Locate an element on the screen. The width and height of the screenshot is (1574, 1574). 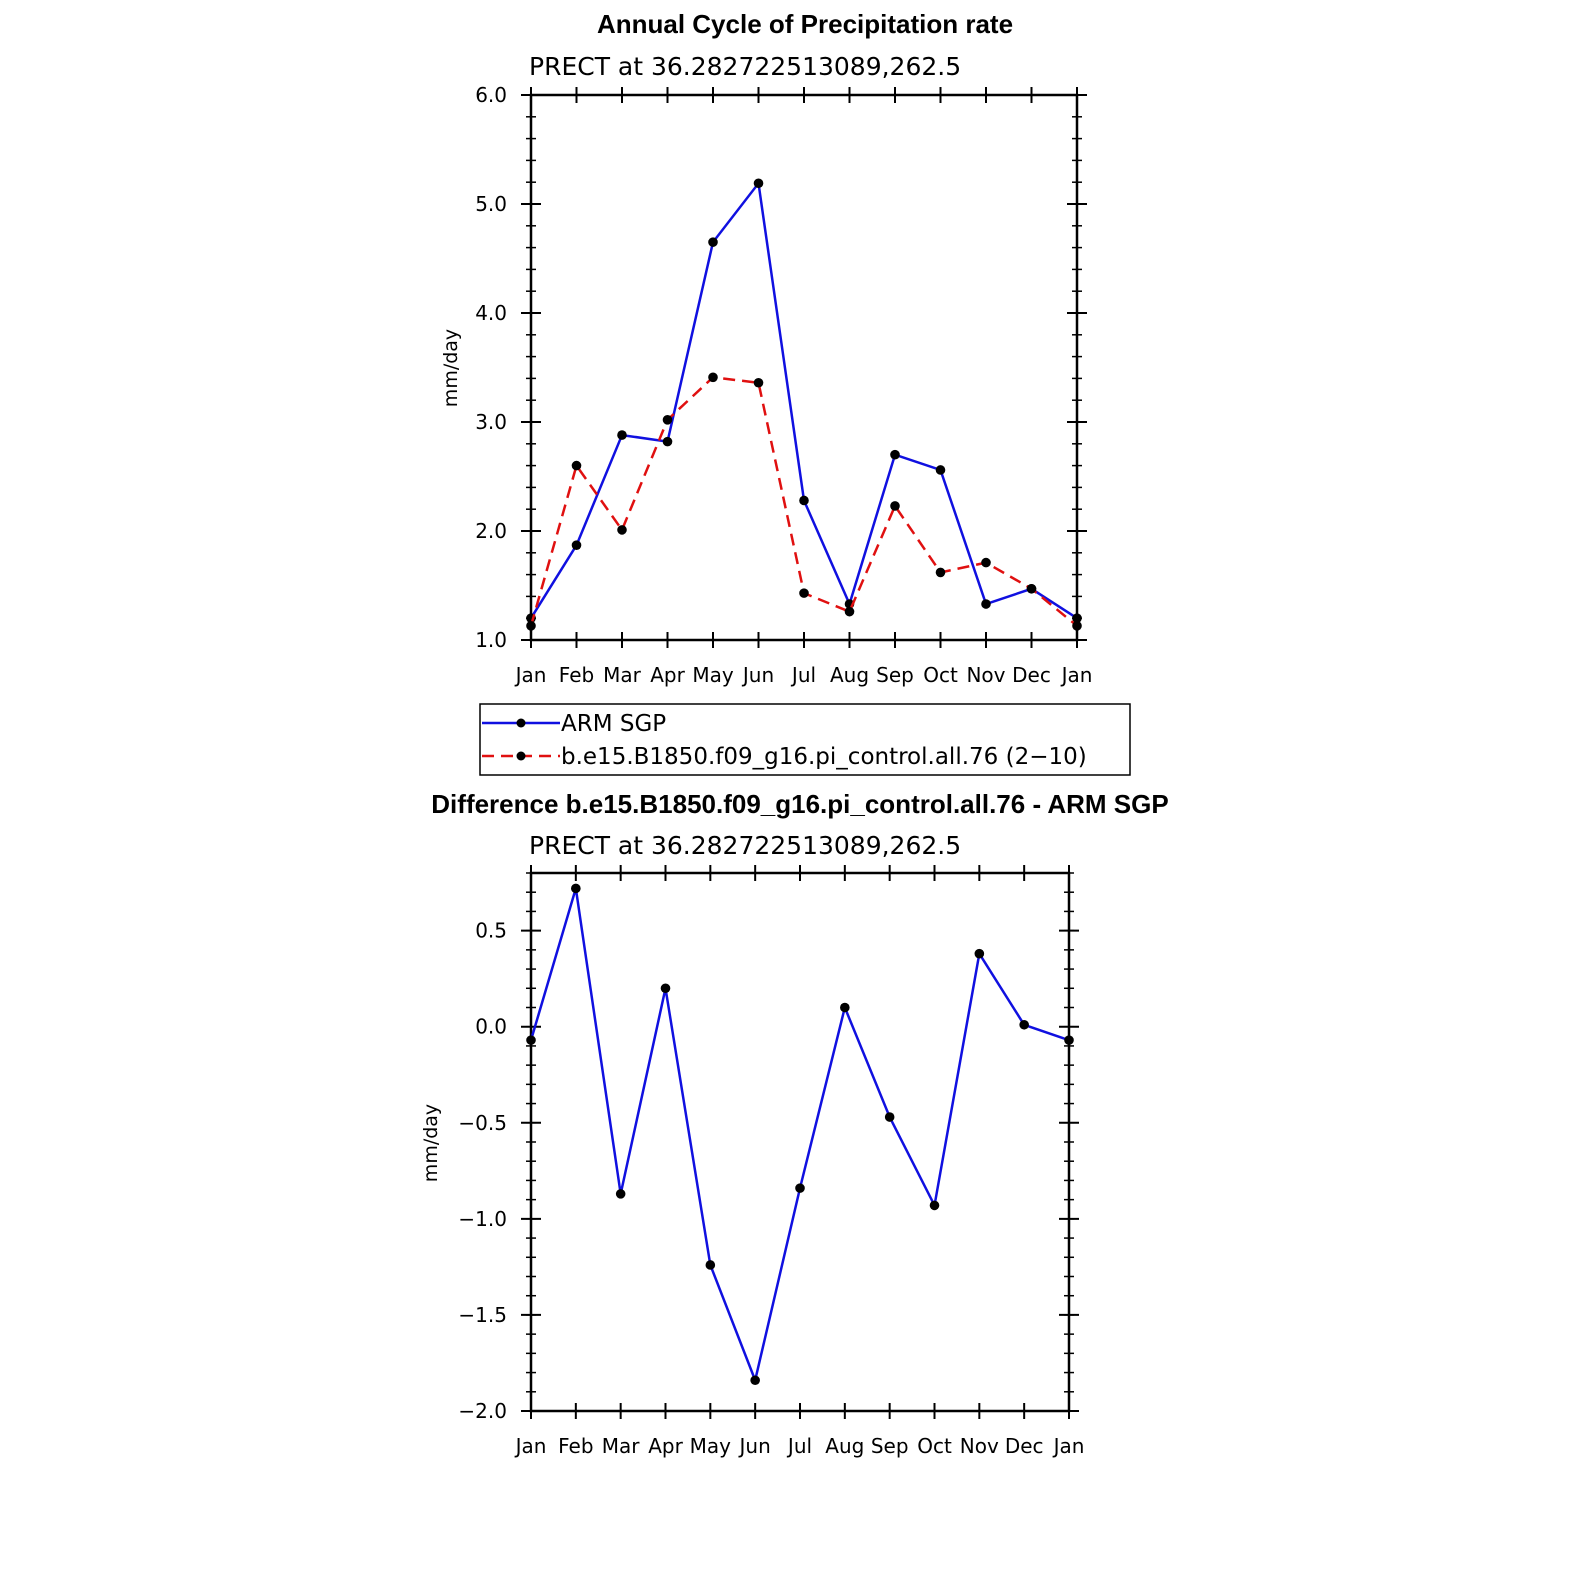
y-tick-label: −0.5 is located at coordinates (482, 1123).